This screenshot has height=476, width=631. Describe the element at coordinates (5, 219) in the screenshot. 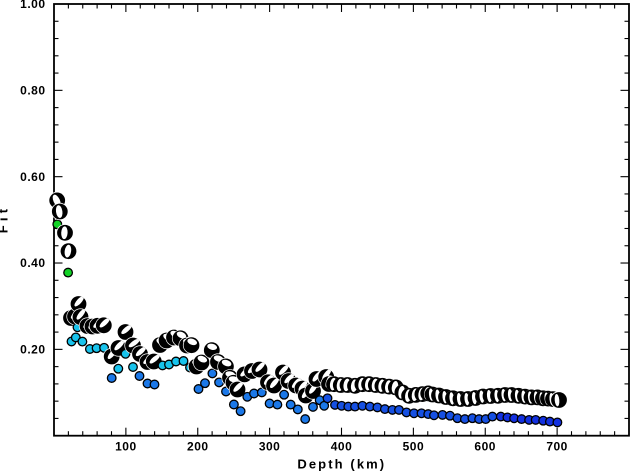

I see `svg-text: Fit` at that location.